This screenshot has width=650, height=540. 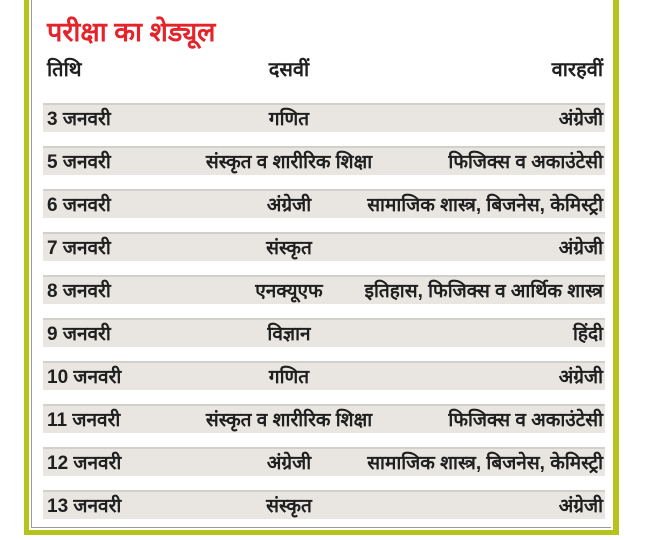 What do you see at coordinates (324, 504) in the screenshot?
I see `table-row: 13 जनवरी संस्कृत अंग्रेजी` at bounding box center [324, 504].